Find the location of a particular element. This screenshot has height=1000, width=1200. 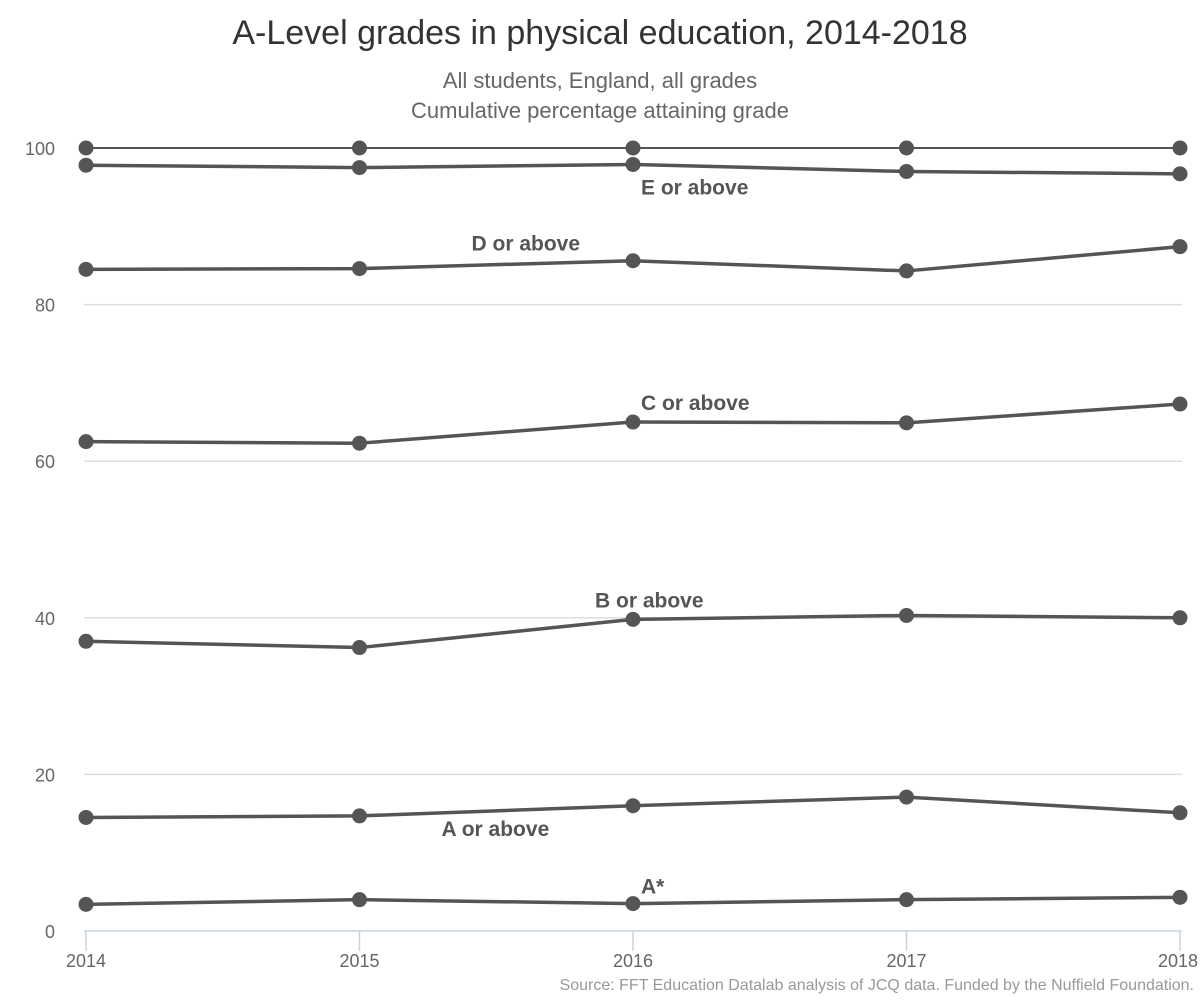

point-a-or-above-2017 is located at coordinates (906, 797).